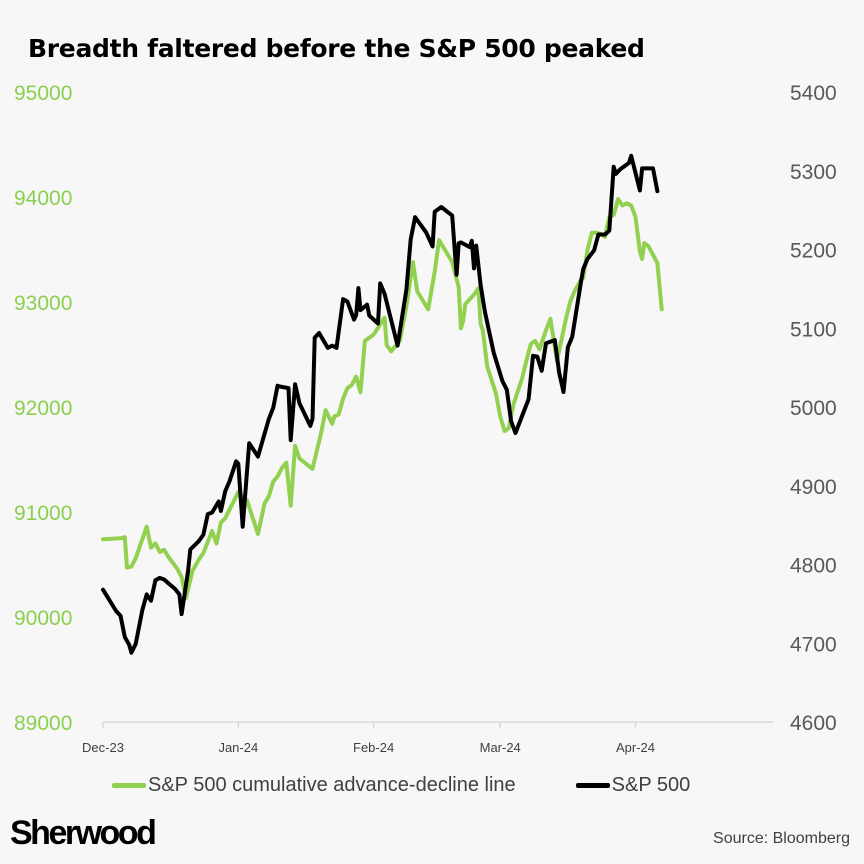  What do you see at coordinates (332, 785) in the screenshot?
I see `legend-label-ad-line: S&P 500 cumulative advance-decline line` at bounding box center [332, 785].